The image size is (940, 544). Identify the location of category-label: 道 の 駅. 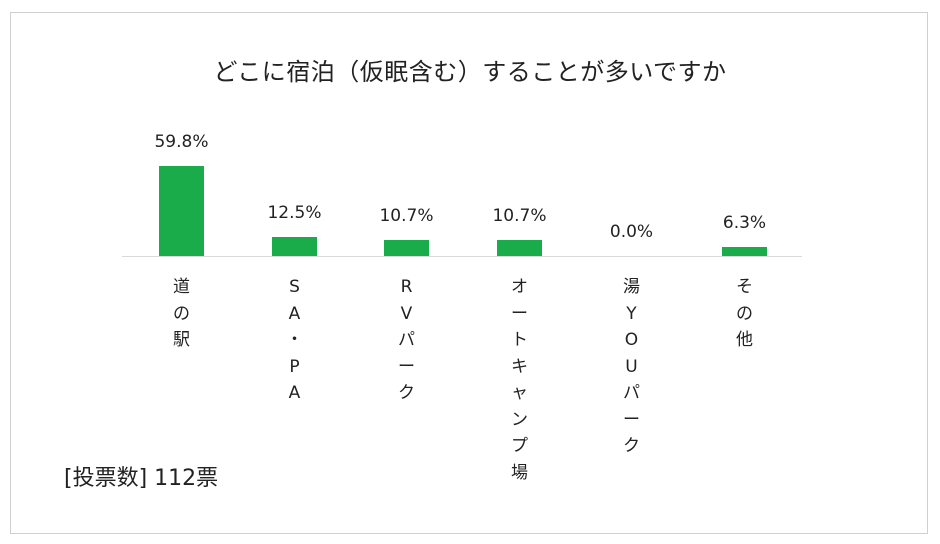
(181, 313).